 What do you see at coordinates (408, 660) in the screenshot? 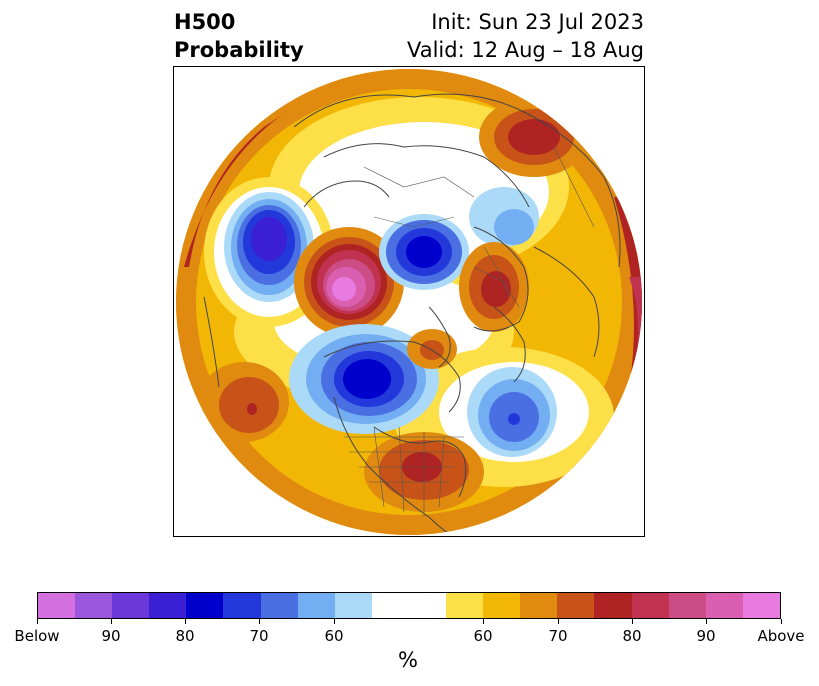
I see `colorbar-unit: %` at bounding box center [408, 660].